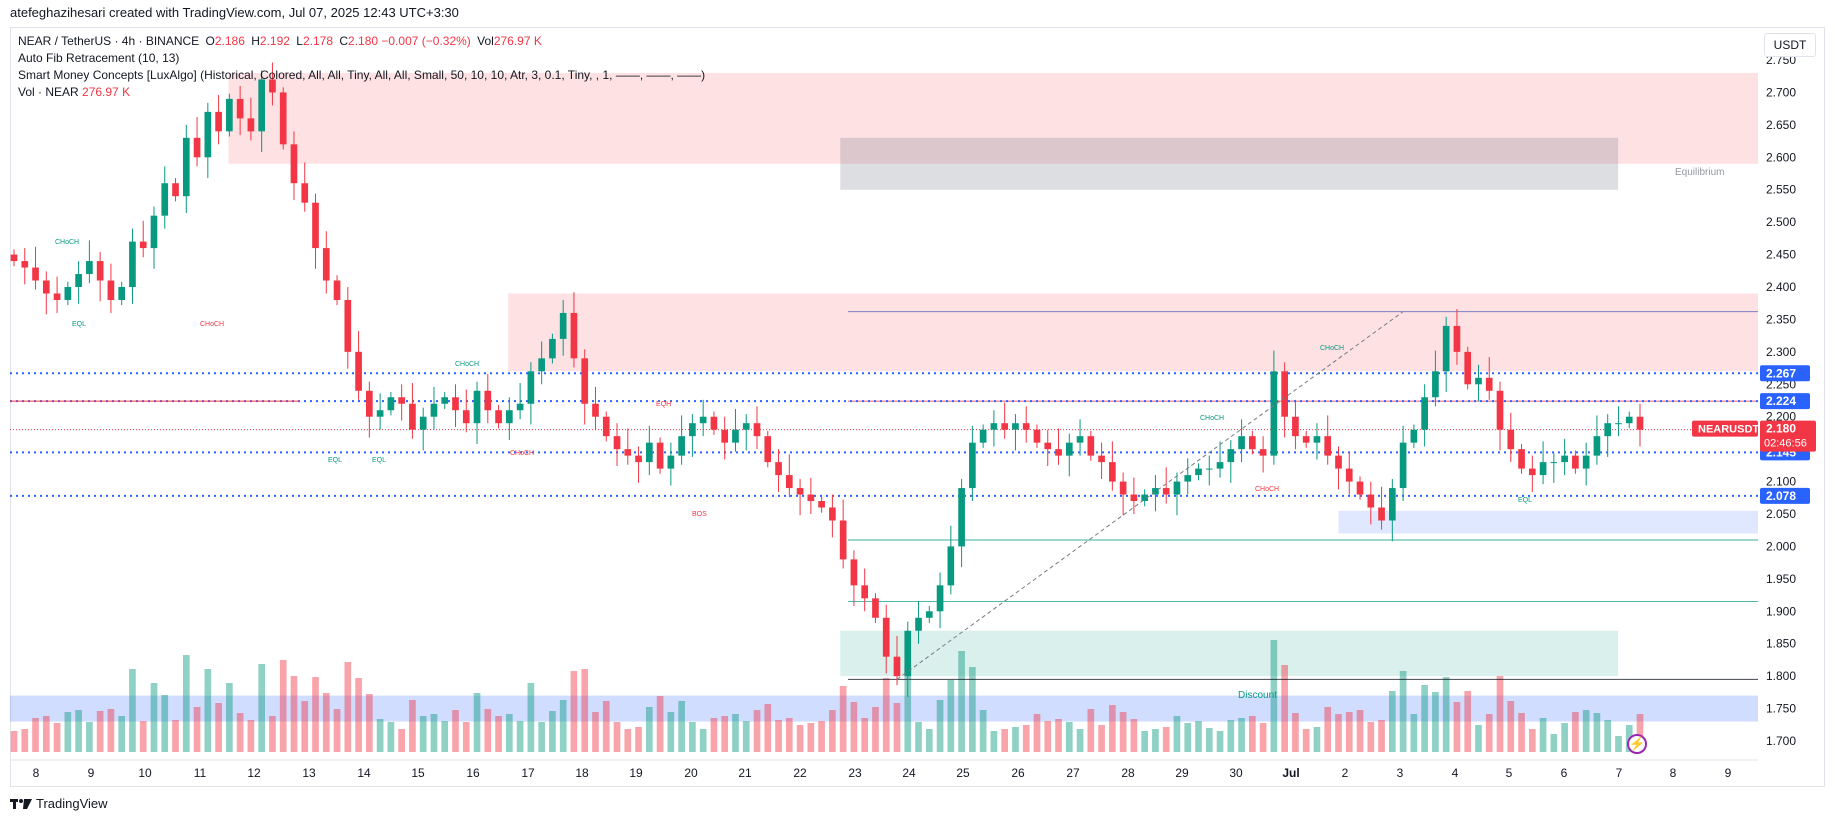 This screenshot has width=1835, height=822. Describe the element at coordinates (1455, 773) in the screenshot. I see `x-tick-label: 4` at that location.